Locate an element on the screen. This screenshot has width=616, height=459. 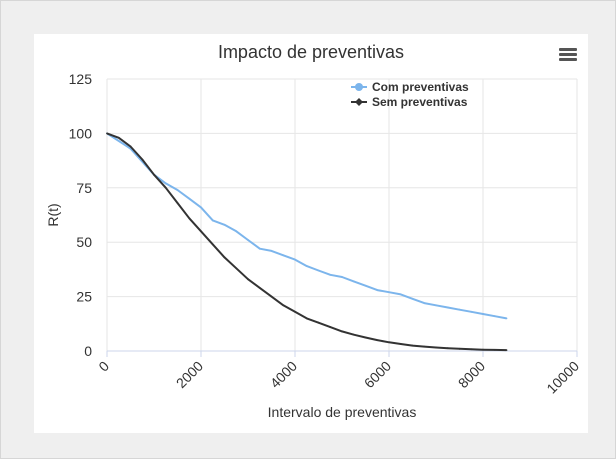
x-tick-label: 10000 is located at coordinates (562, 377).